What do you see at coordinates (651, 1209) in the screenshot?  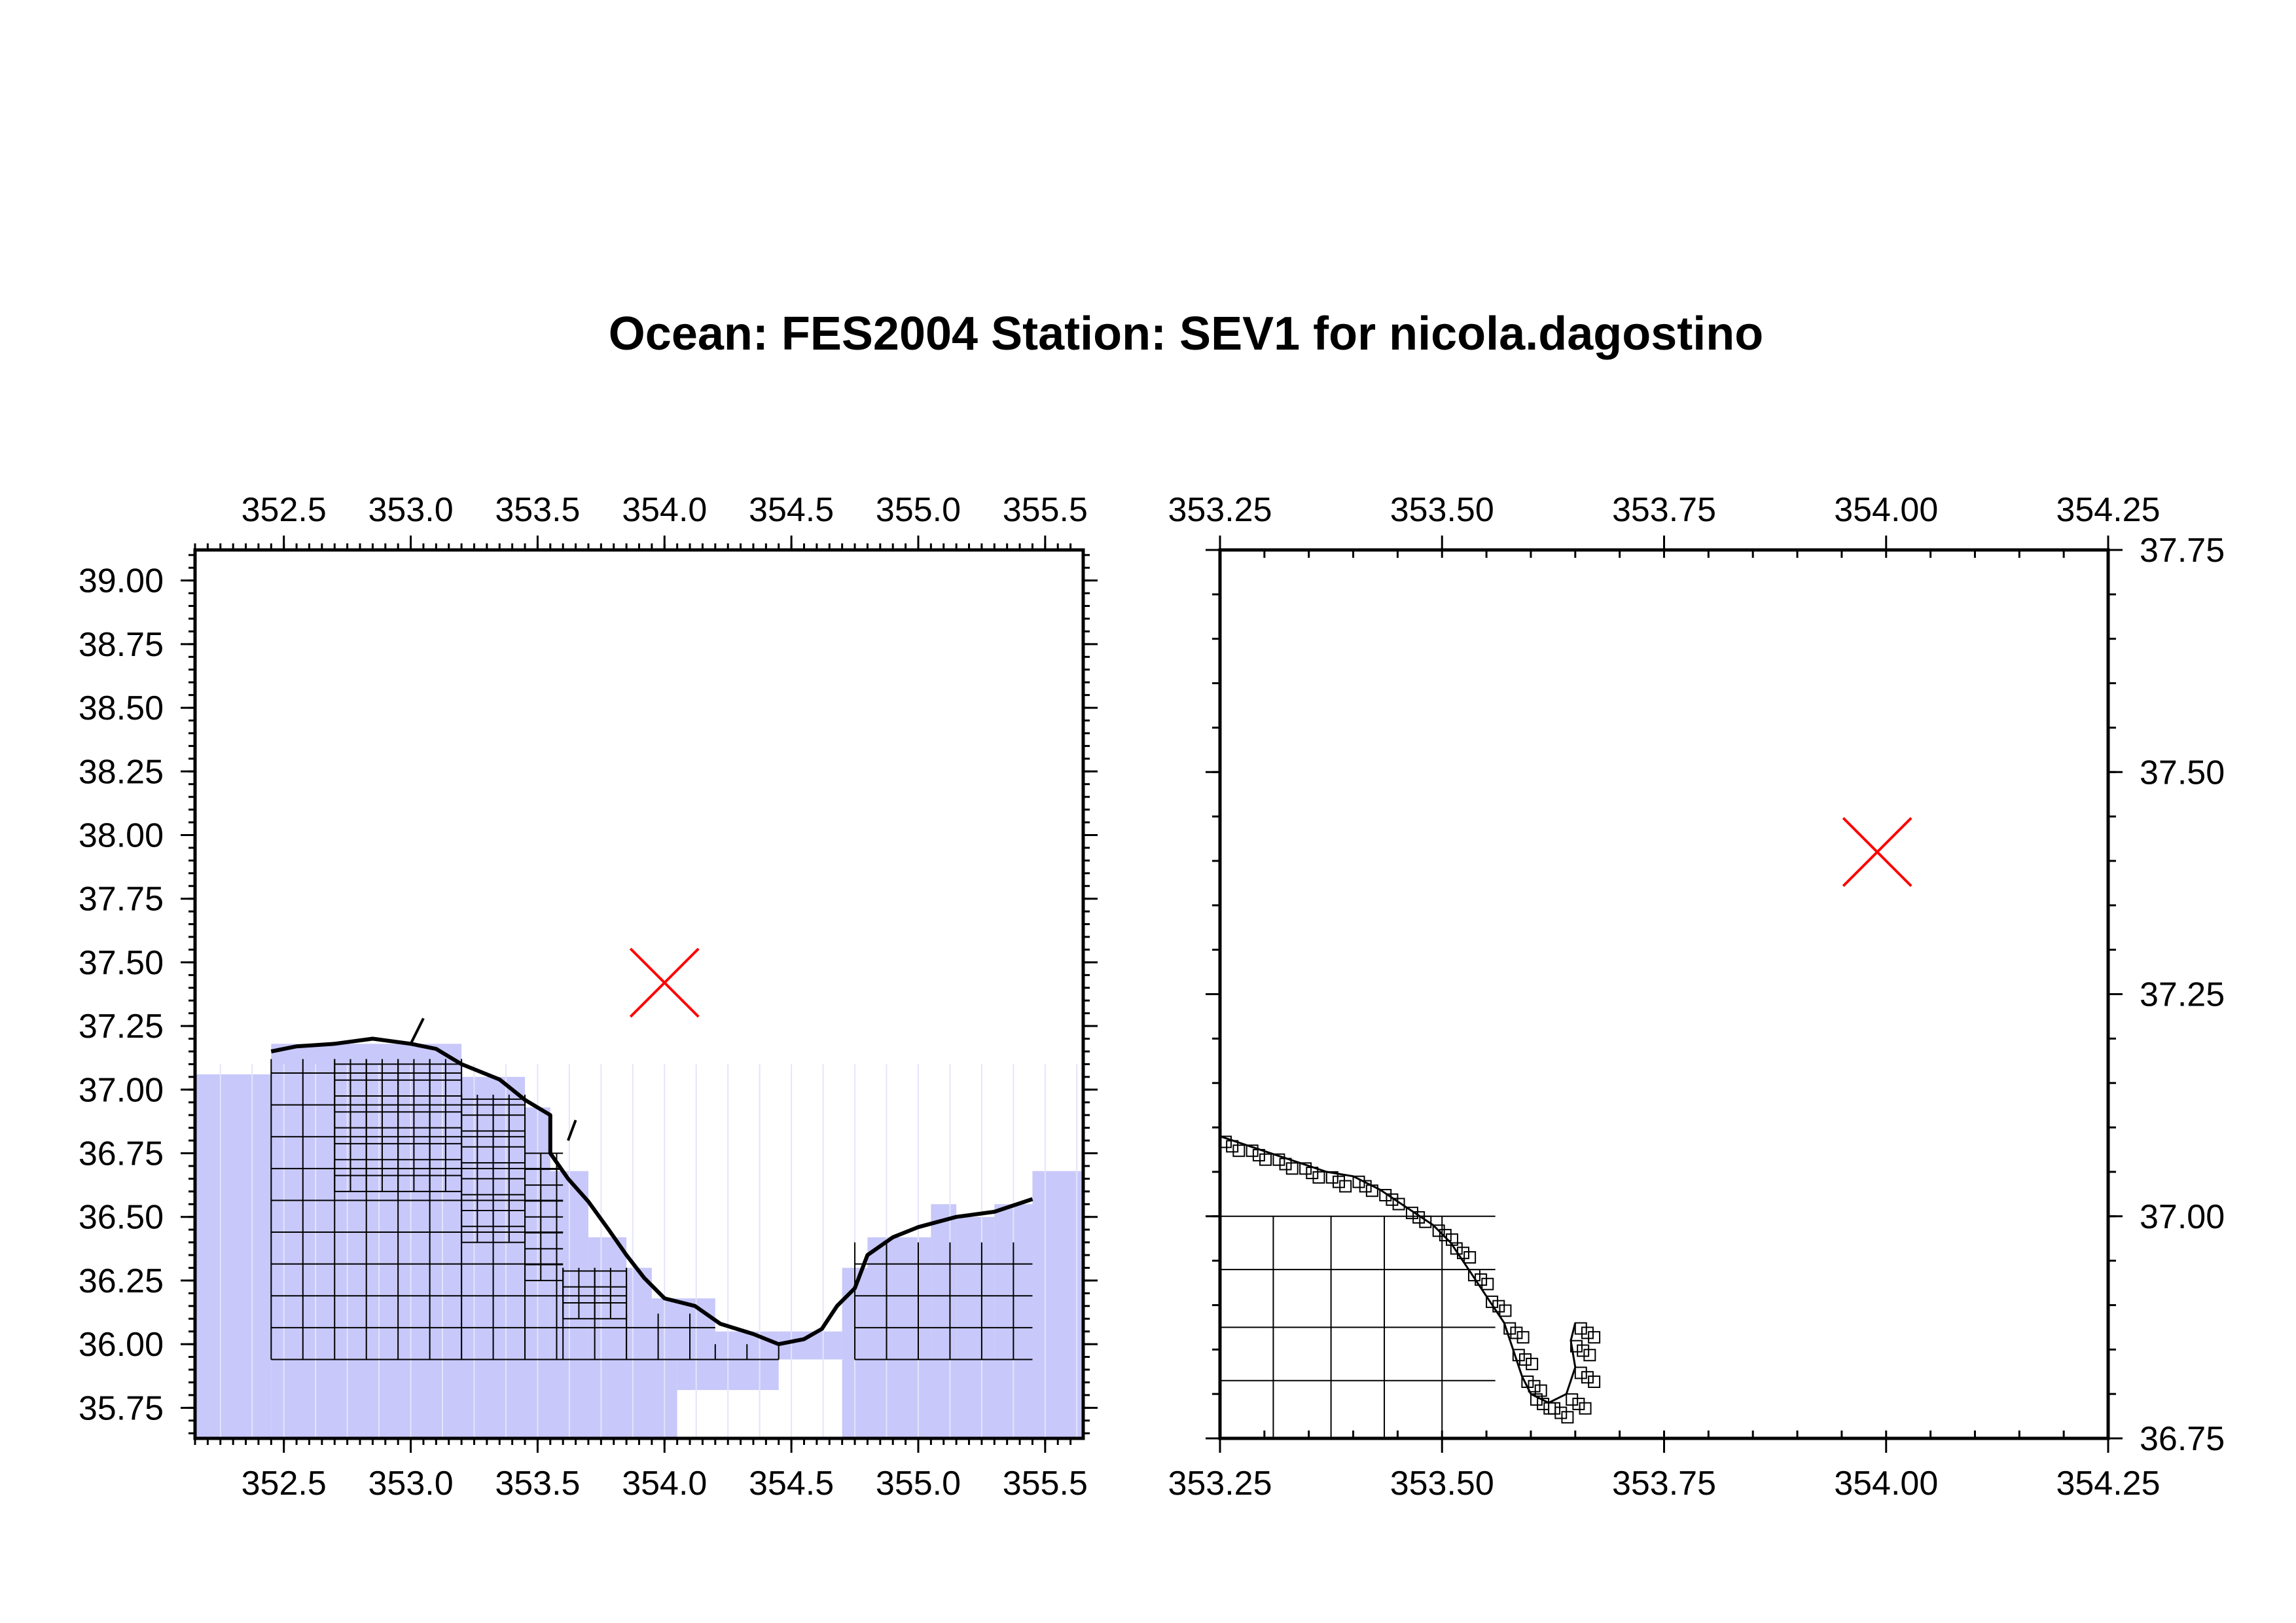 I see `model-grid` at bounding box center [651, 1209].